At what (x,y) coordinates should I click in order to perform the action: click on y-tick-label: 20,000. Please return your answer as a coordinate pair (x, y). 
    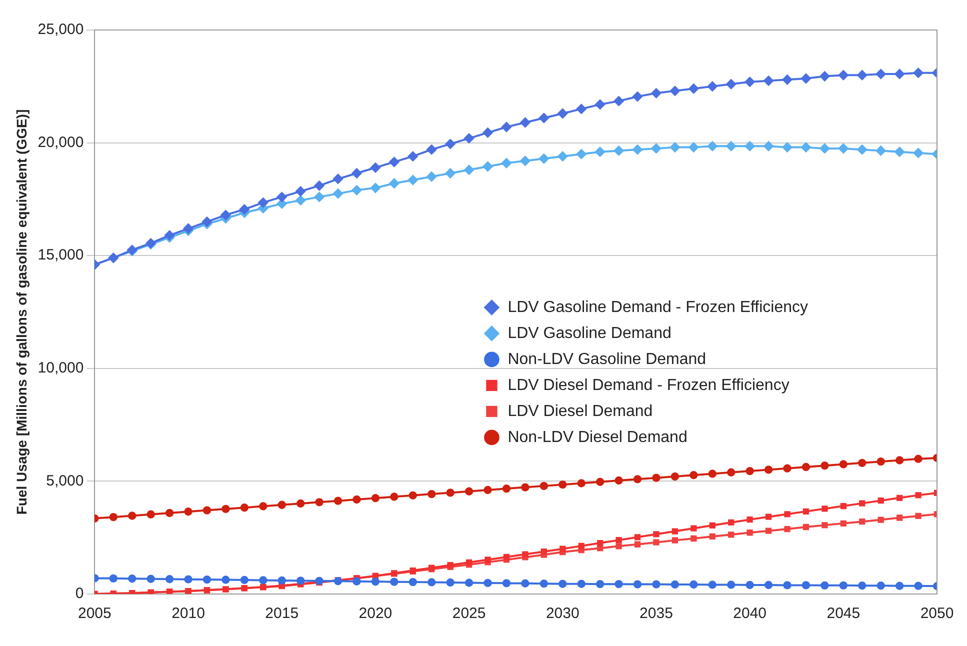
    Looking at the image, I should click on (61, 142).